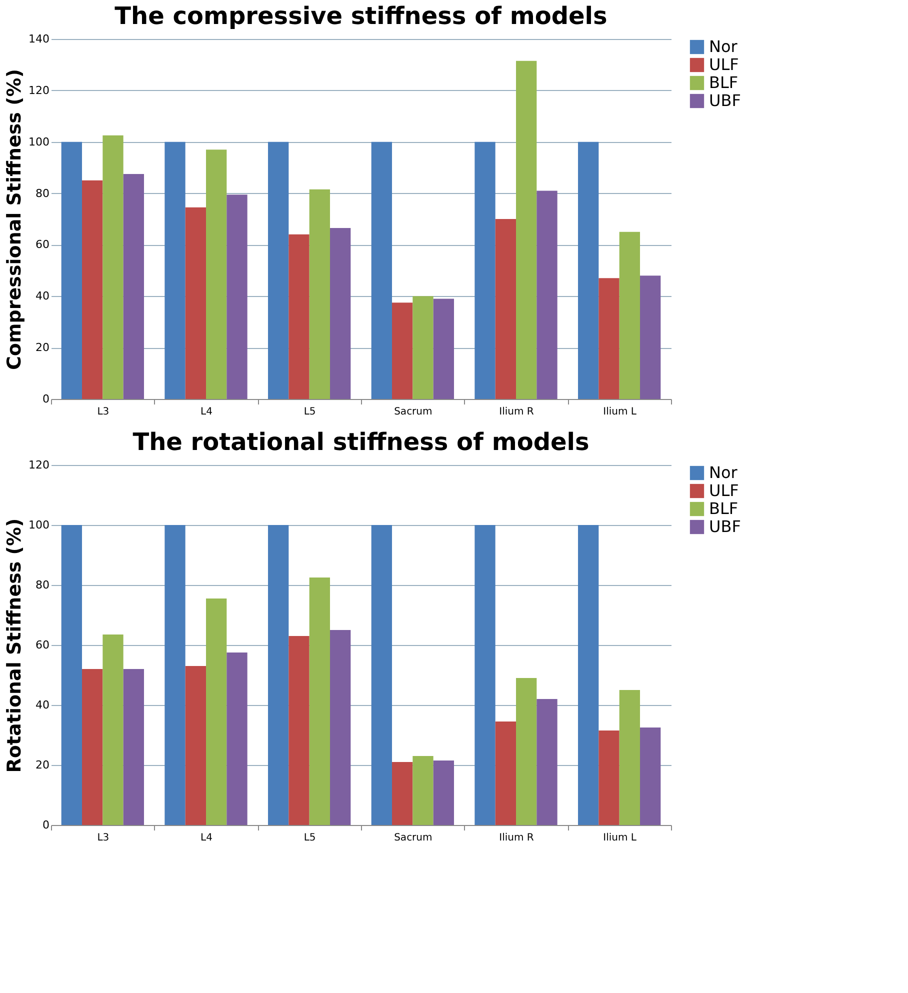 Image resolution: width=908 pixels, height=993 pixels. I want to click on y-axis-title: Compressional Stiffness (%), so click(15, 219).